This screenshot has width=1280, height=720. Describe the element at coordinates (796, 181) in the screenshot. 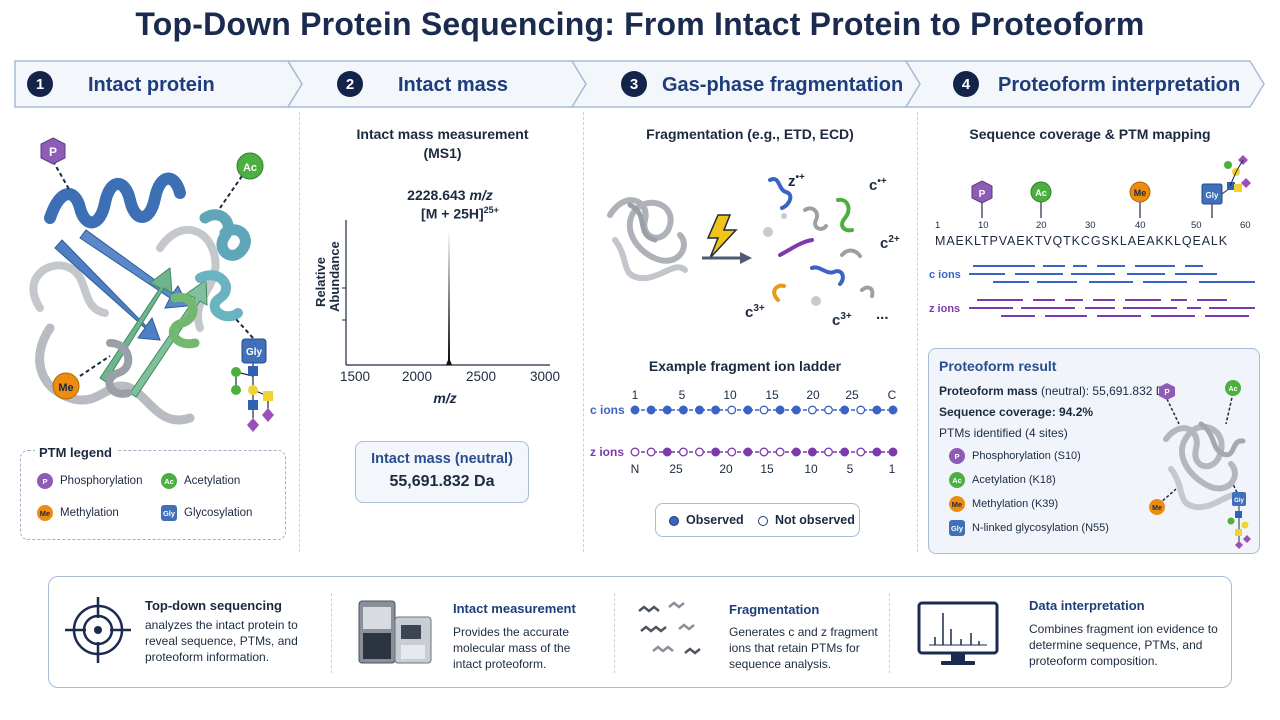

I see `fragment-label-z: z•+` at that location.